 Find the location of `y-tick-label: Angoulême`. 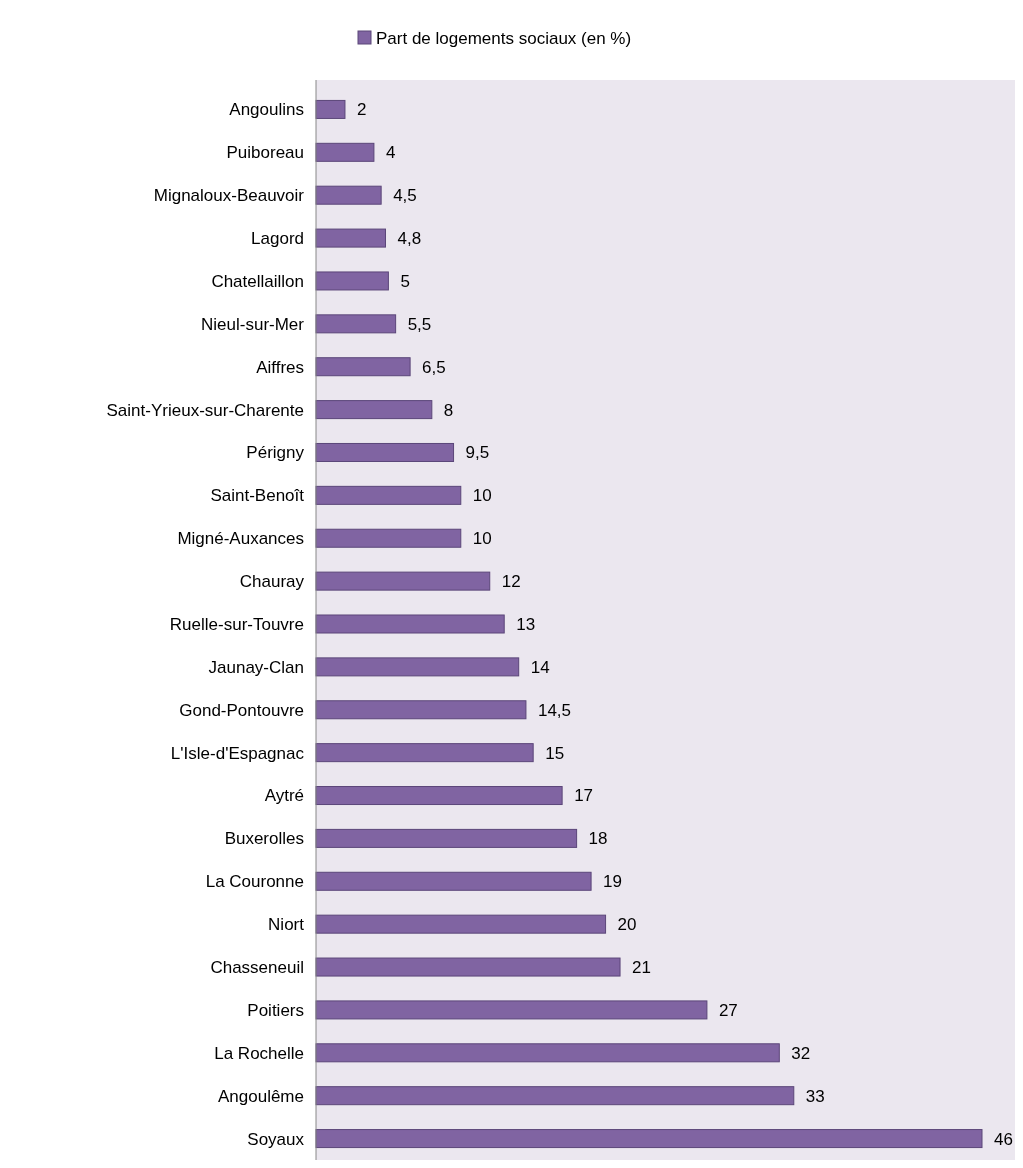

y-tick-label: Angoulême is located at coordinates (260, 1096).